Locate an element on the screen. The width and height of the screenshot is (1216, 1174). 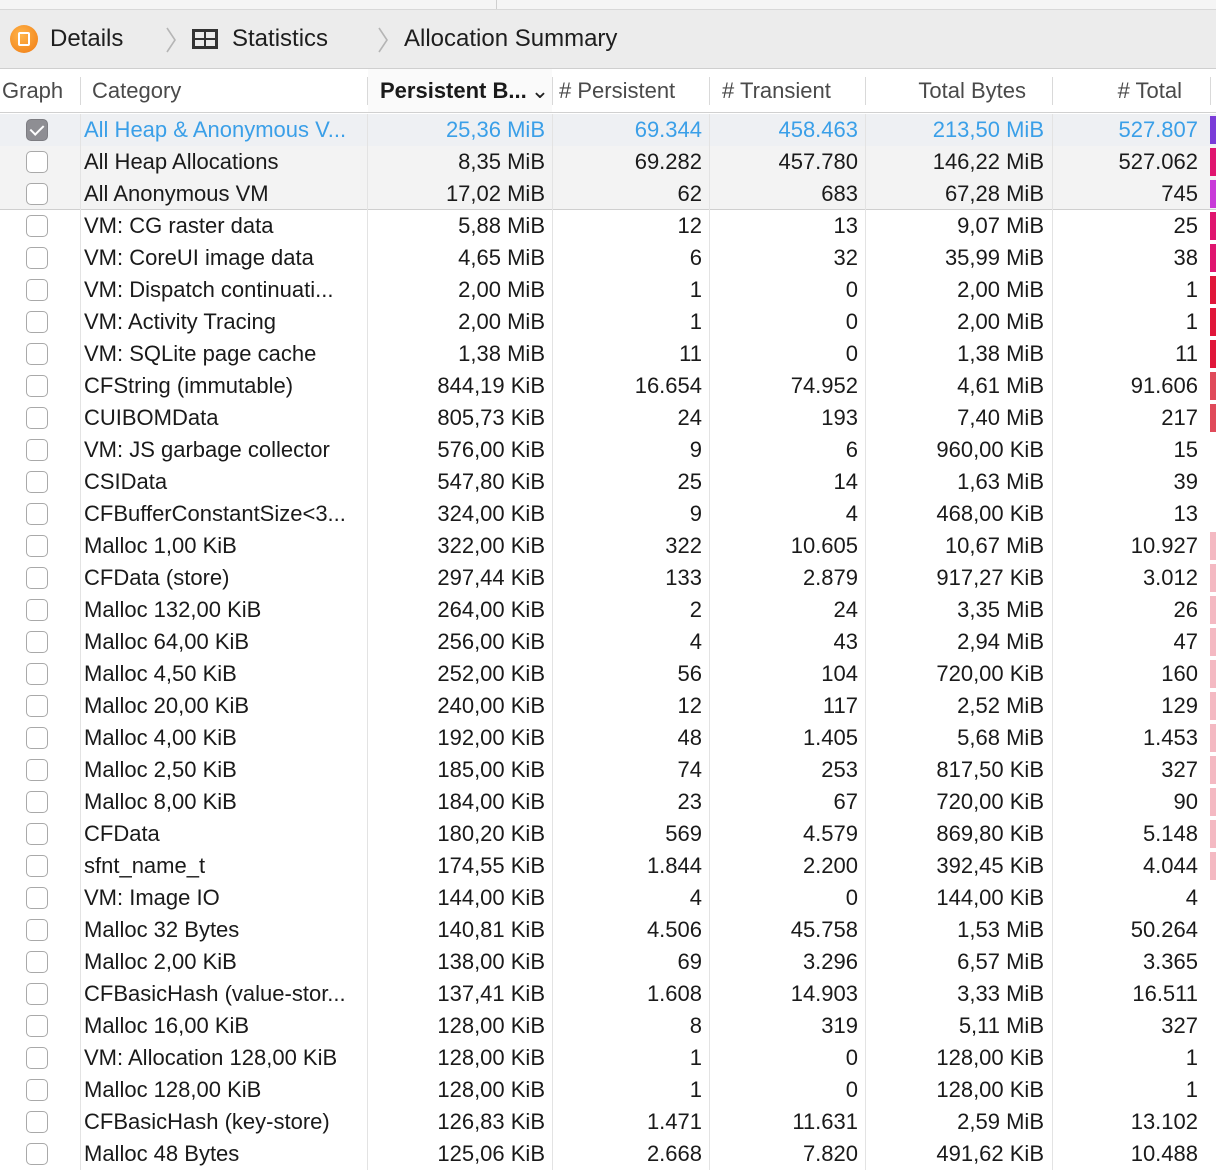
table-row: VM: CG raster data 5,88 MiB 12 13 9,07 MiB 25 is located at coordinates (608, 226).